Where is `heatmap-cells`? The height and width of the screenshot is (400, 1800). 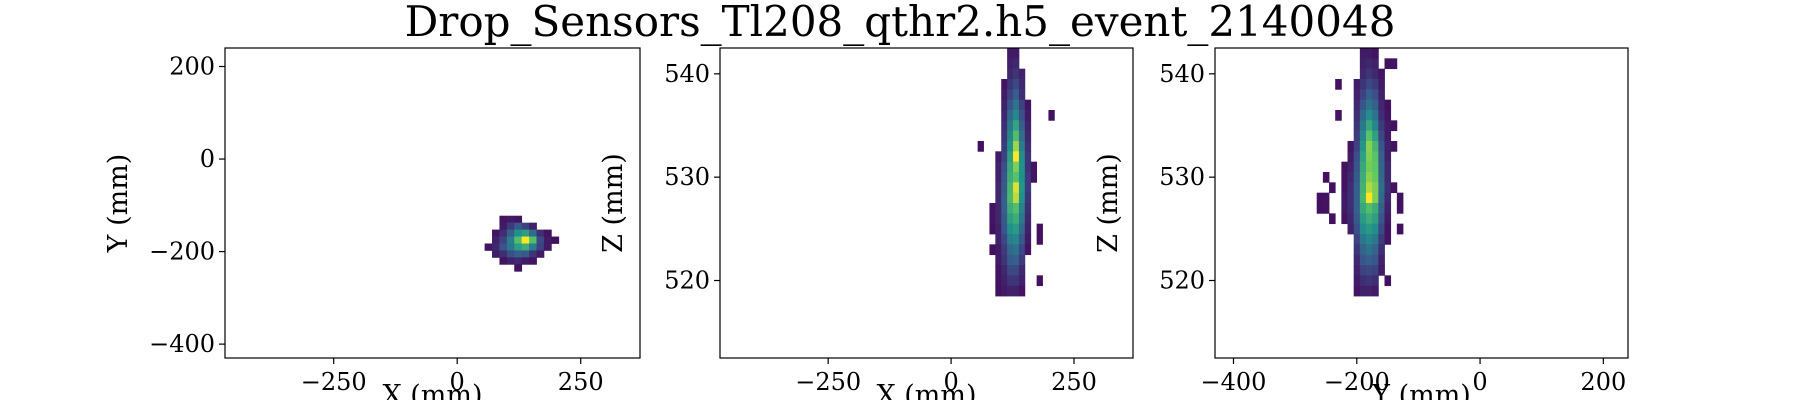
heatmap-cells is located at coordinates (1016, 172).